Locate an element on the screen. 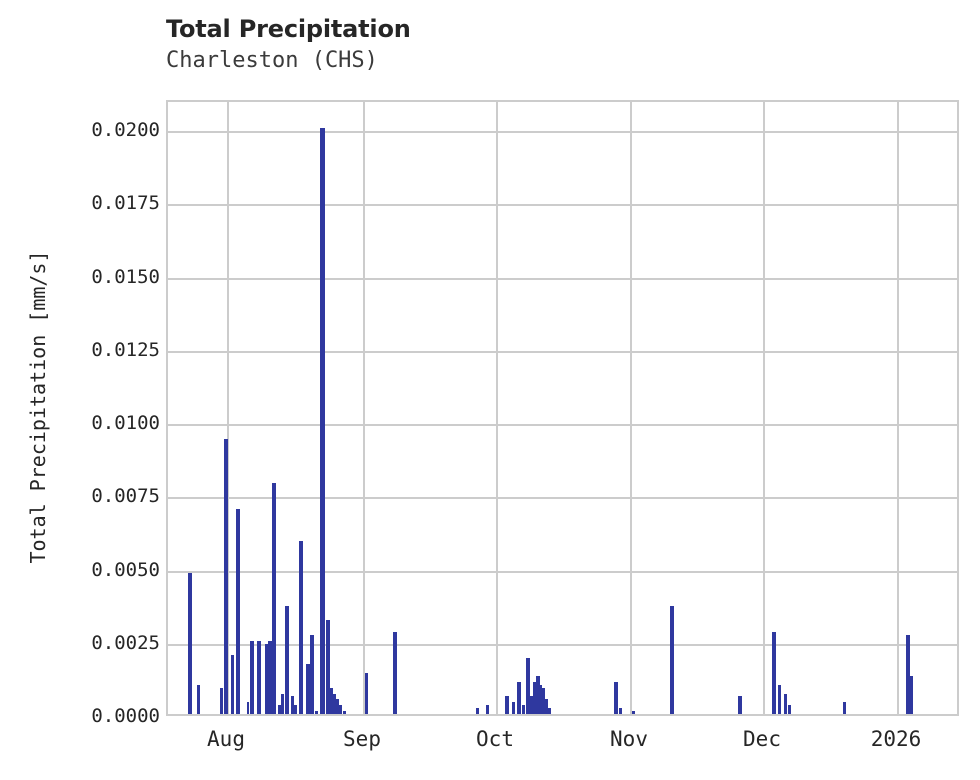 The image size is (980, 780). y-tick-label: 0.0000 is located at coordinates (125, 716).